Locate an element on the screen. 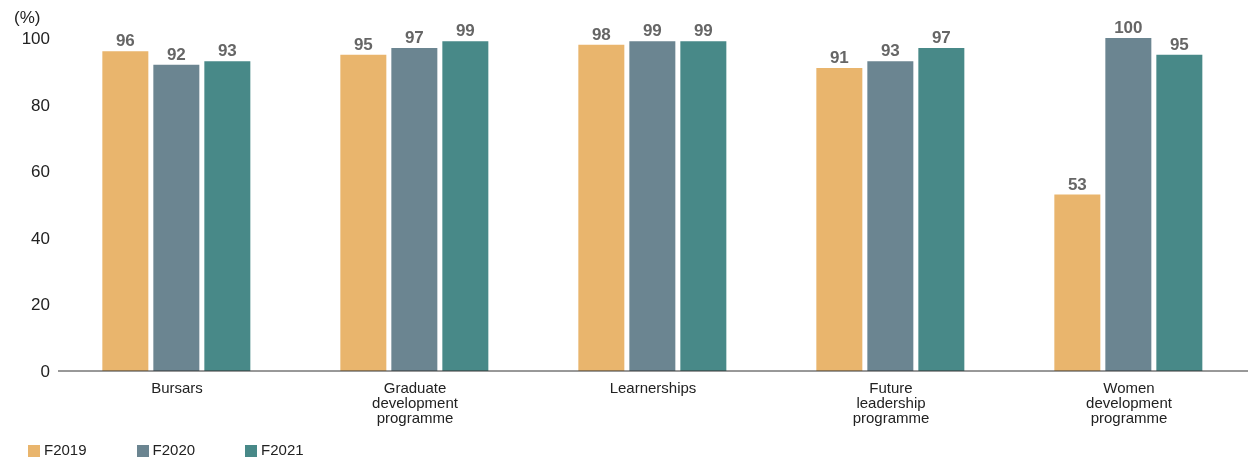 The height and width of the screenshot is (476, 1257). data-label: 100 is located at coordinates (1128, 27).